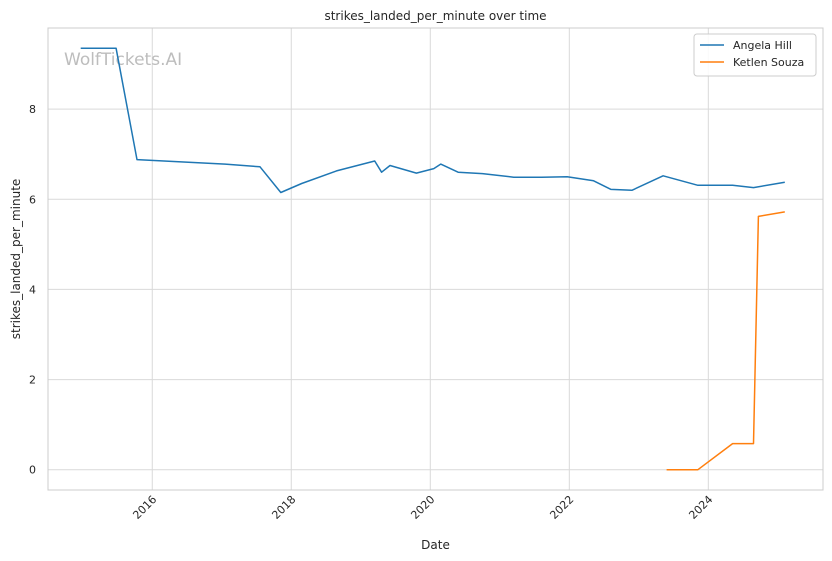  I want to click on legend: Angela Hill Ketlen Souza, so click(755, 55).